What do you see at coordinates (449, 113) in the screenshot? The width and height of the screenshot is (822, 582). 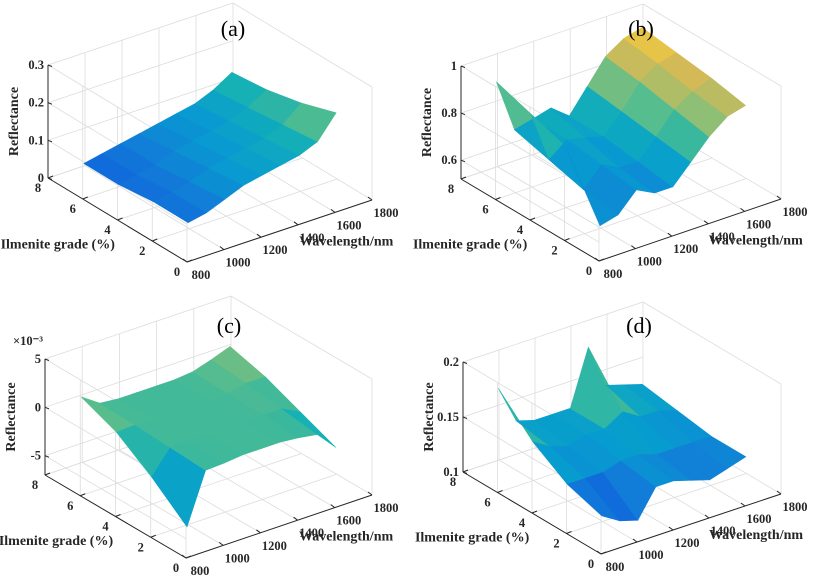 I see `z-tick-label: 0.8` at bounding box center [449, 113].